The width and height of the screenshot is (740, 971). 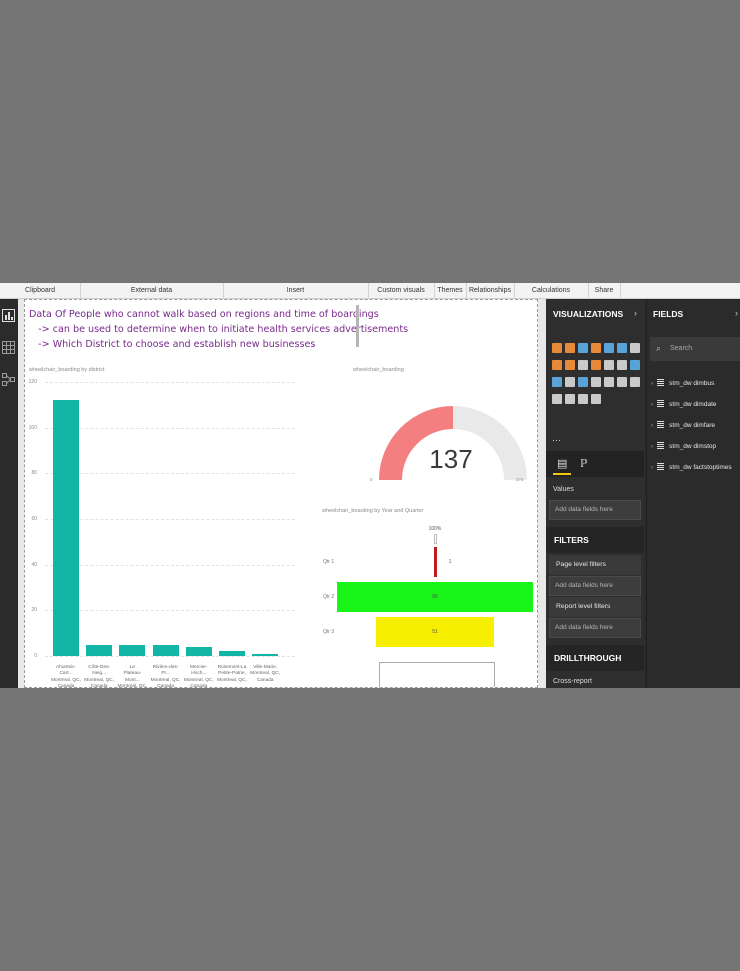 What do you see at coordinates (695, 349) in the screenshot?
I see `fields-search-input: ⌕ Search` at bounding box center [695, 349].